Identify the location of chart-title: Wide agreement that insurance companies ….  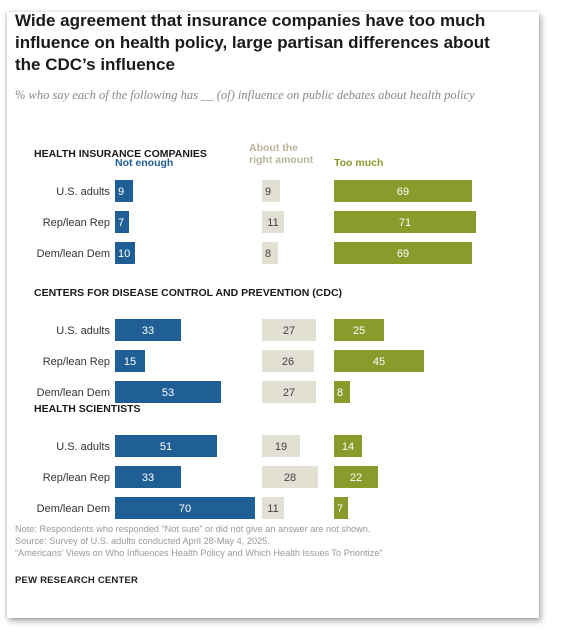
(252, 42).